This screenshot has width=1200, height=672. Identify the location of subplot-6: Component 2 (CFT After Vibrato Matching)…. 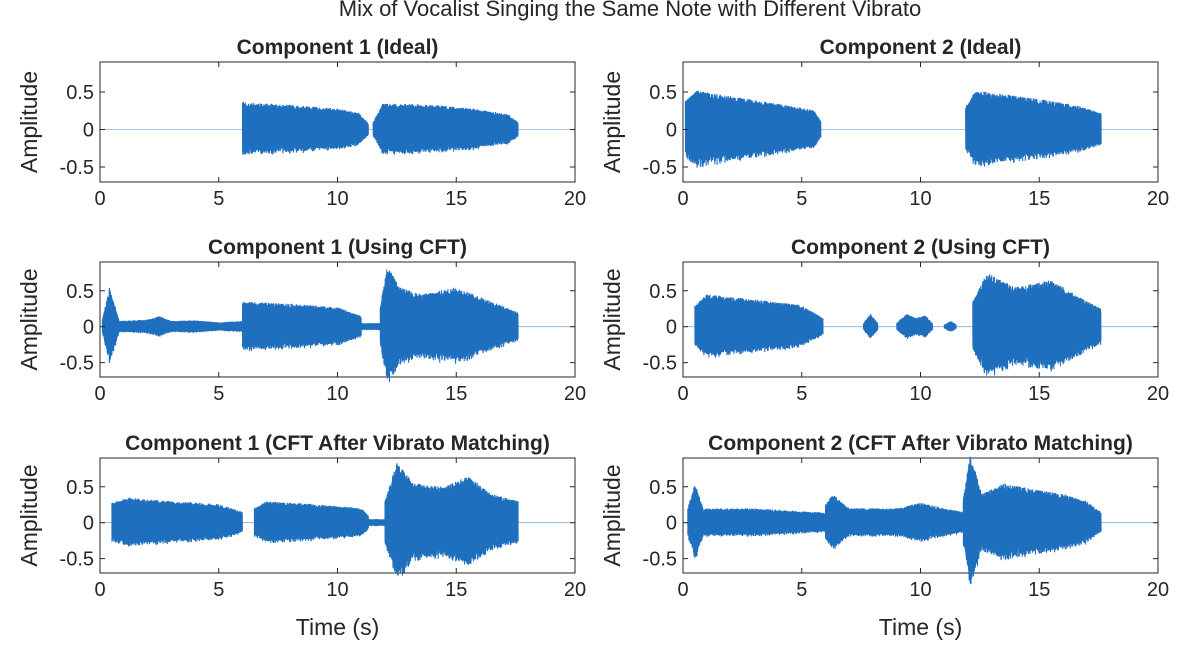
(884, 536).